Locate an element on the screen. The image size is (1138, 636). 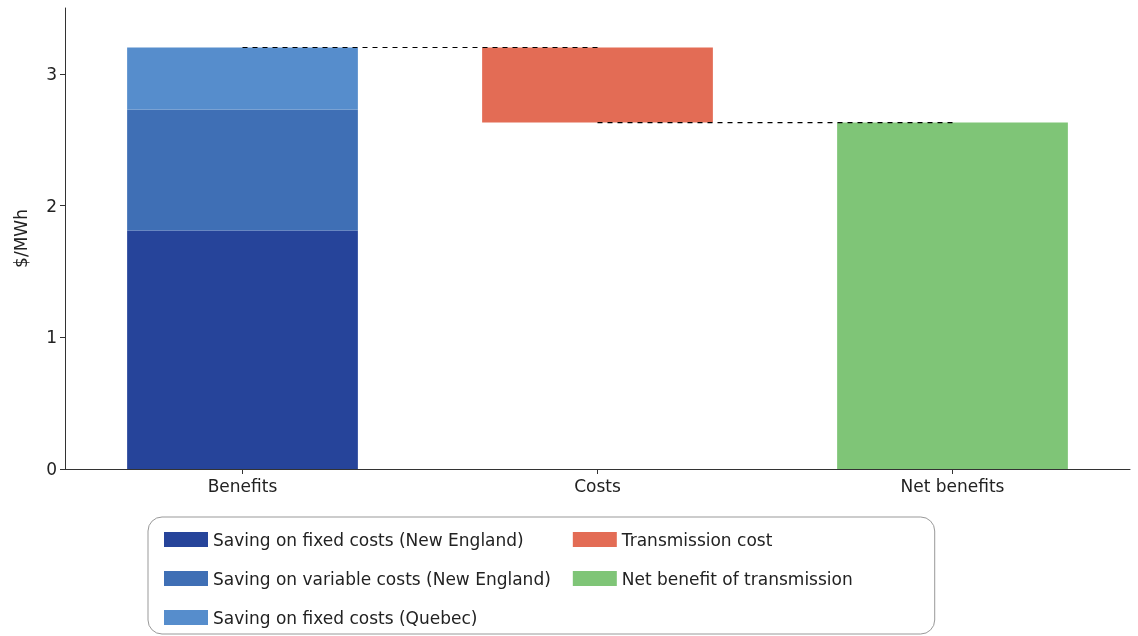
y-tick-label: 0 is located at coordinates (51, 469).